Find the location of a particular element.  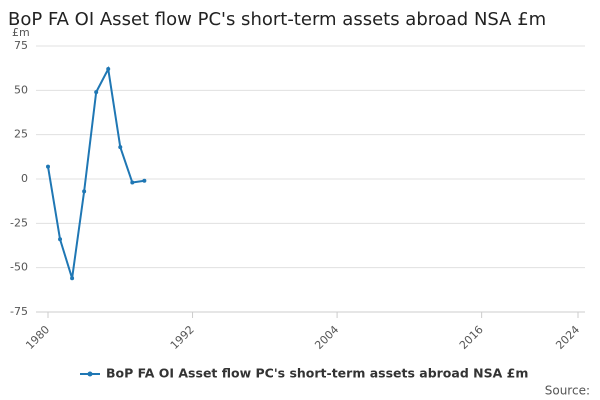

source: Source: is located at coordinates (567, 391).